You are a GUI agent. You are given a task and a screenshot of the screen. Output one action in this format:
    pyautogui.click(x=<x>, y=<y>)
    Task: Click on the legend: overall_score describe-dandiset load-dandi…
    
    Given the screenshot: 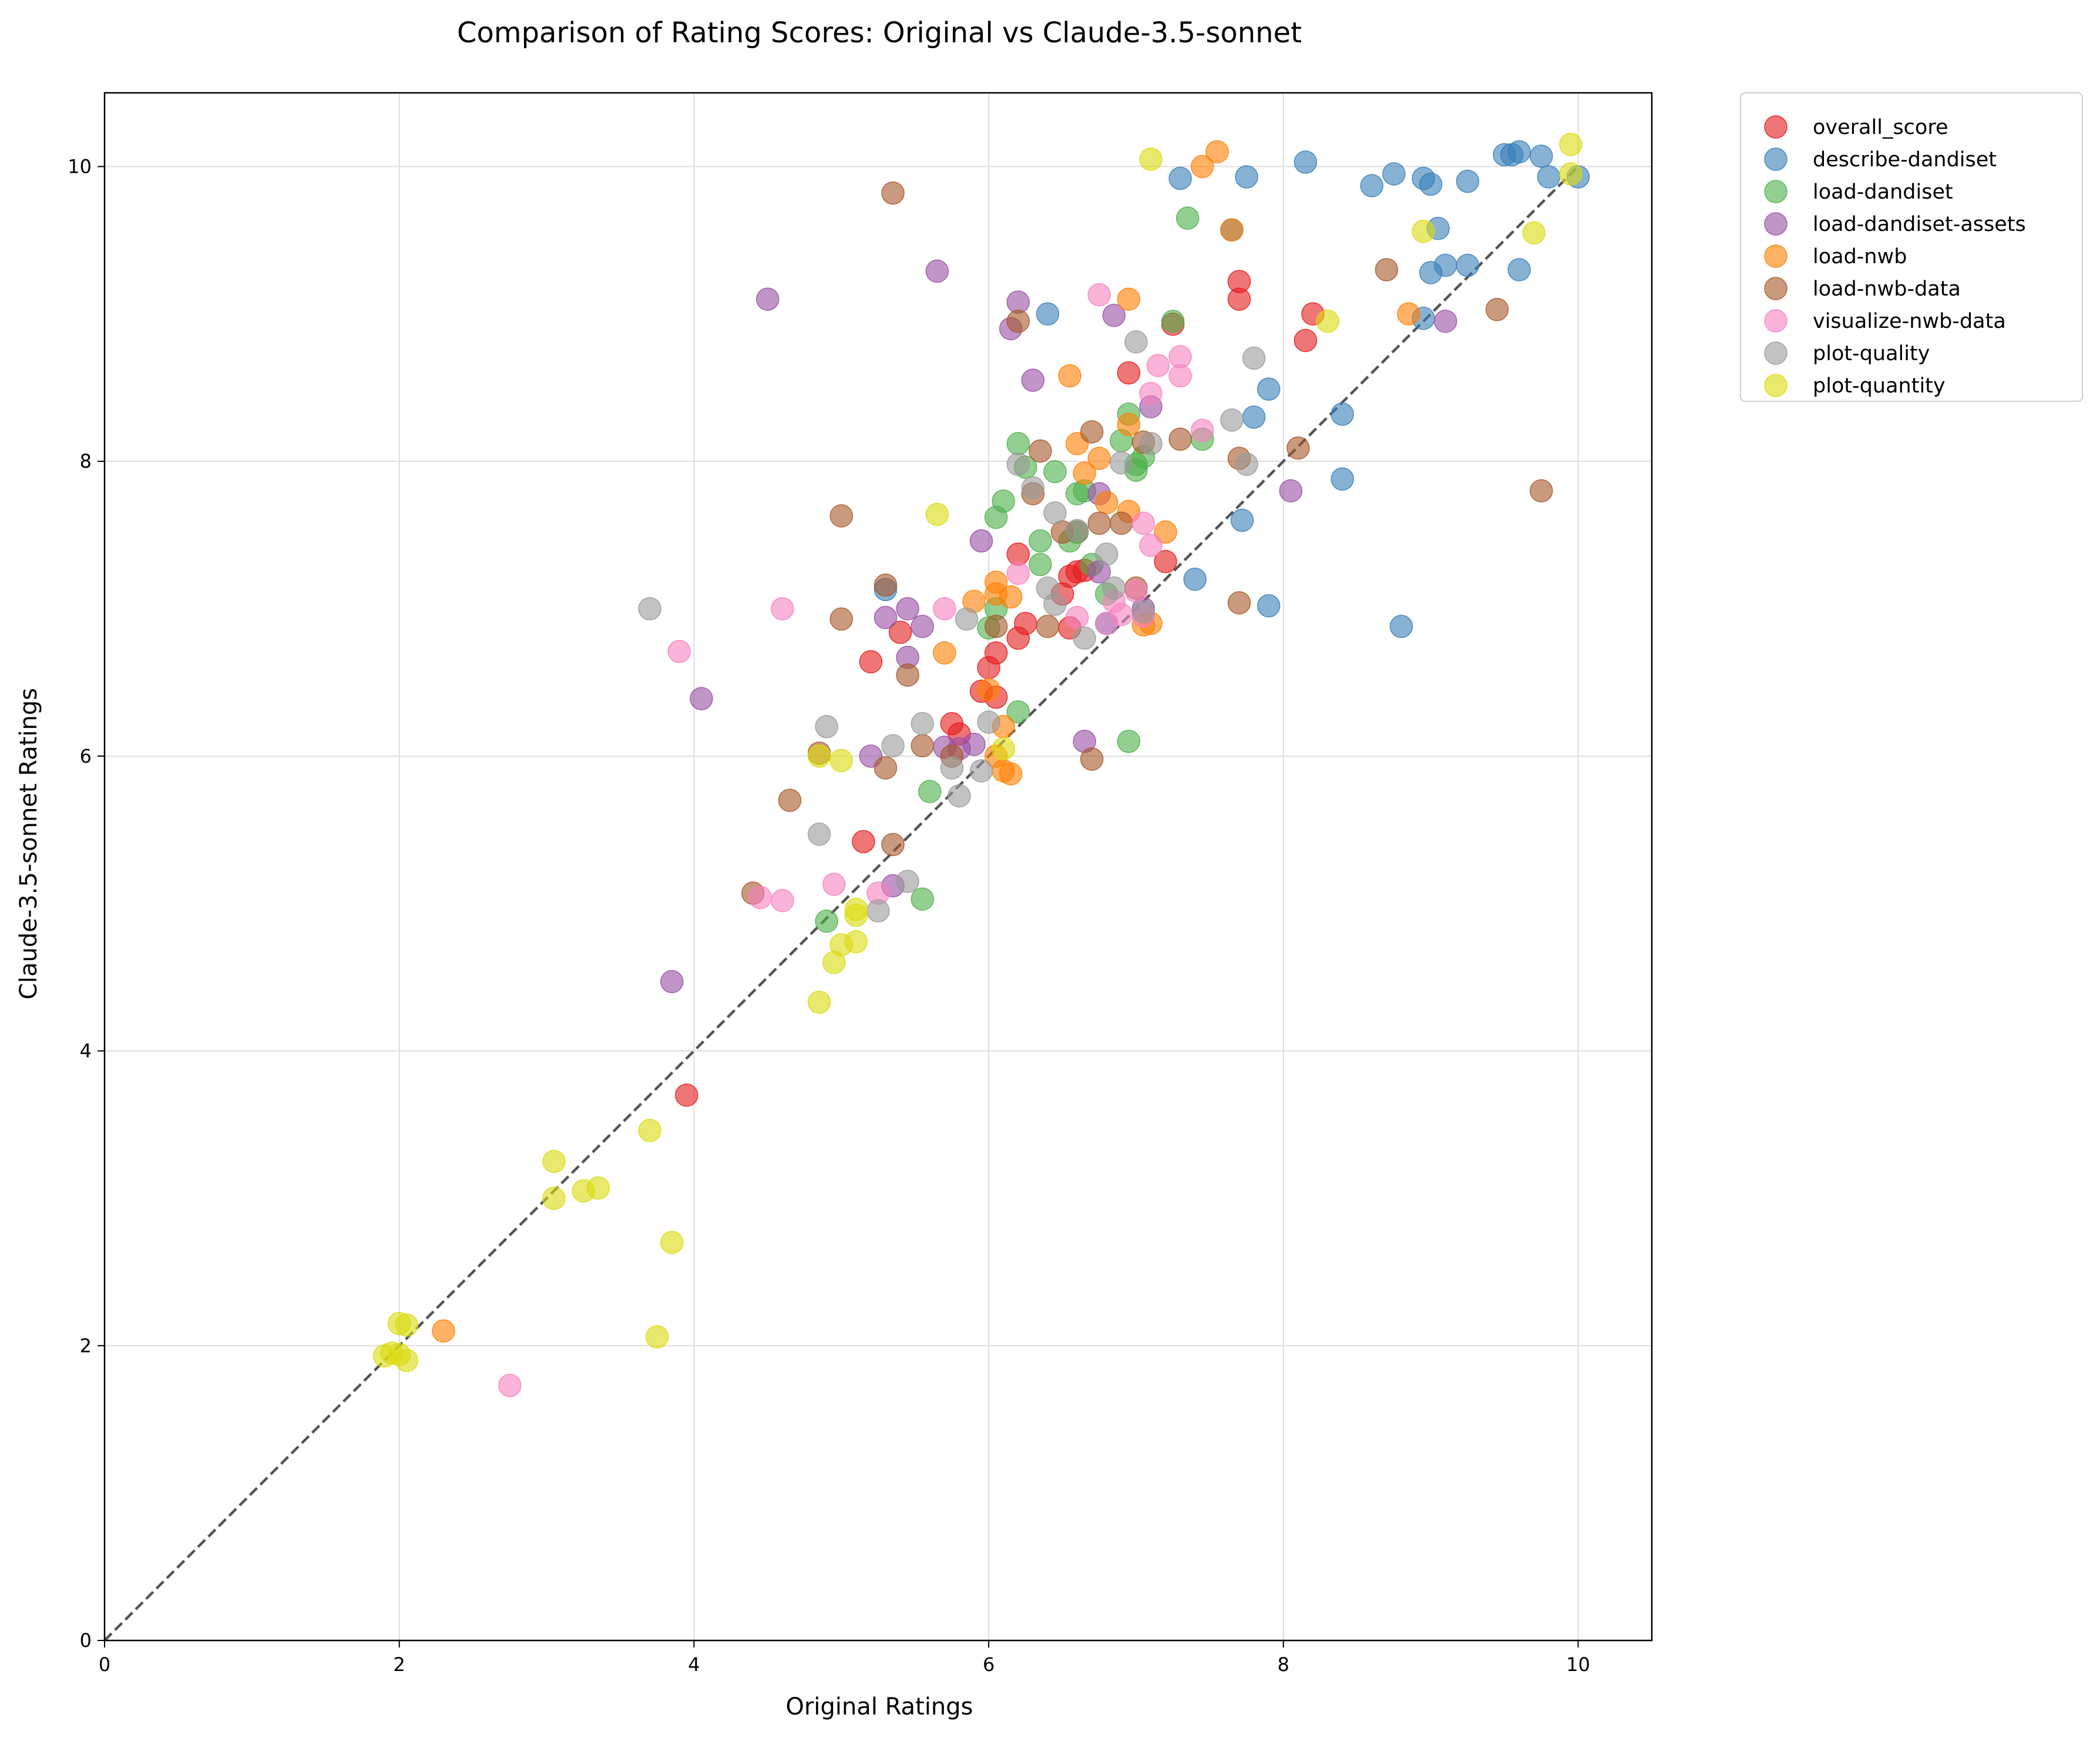 What is the action you would take?
    pyautogui.click(x=1911, y=247)
    